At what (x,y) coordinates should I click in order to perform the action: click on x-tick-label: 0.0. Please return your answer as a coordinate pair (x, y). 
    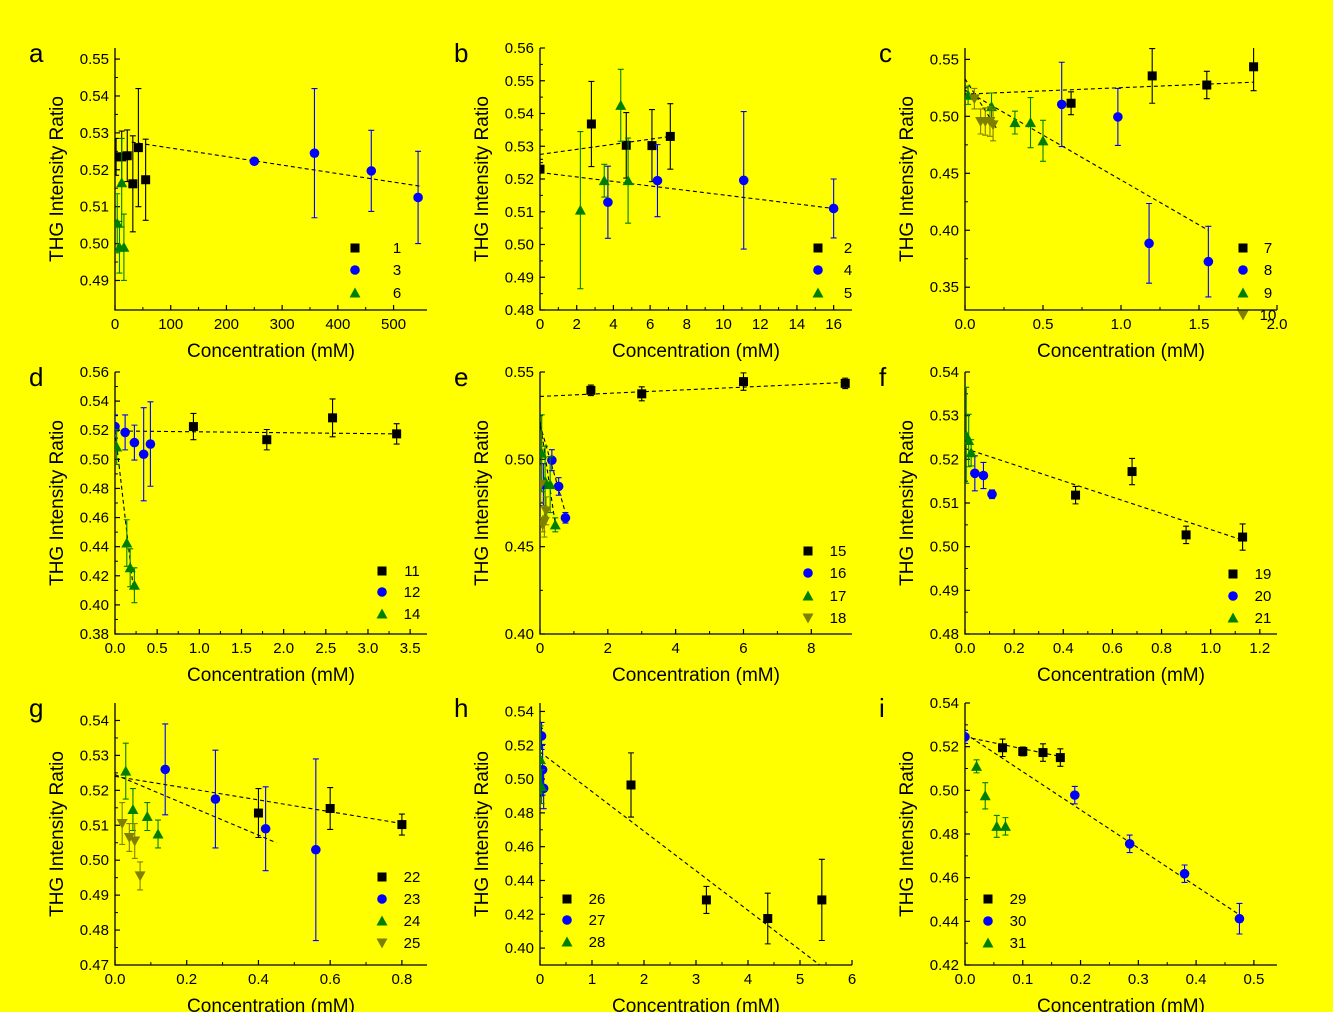
    Looking at the image, I should click on (965, 324).